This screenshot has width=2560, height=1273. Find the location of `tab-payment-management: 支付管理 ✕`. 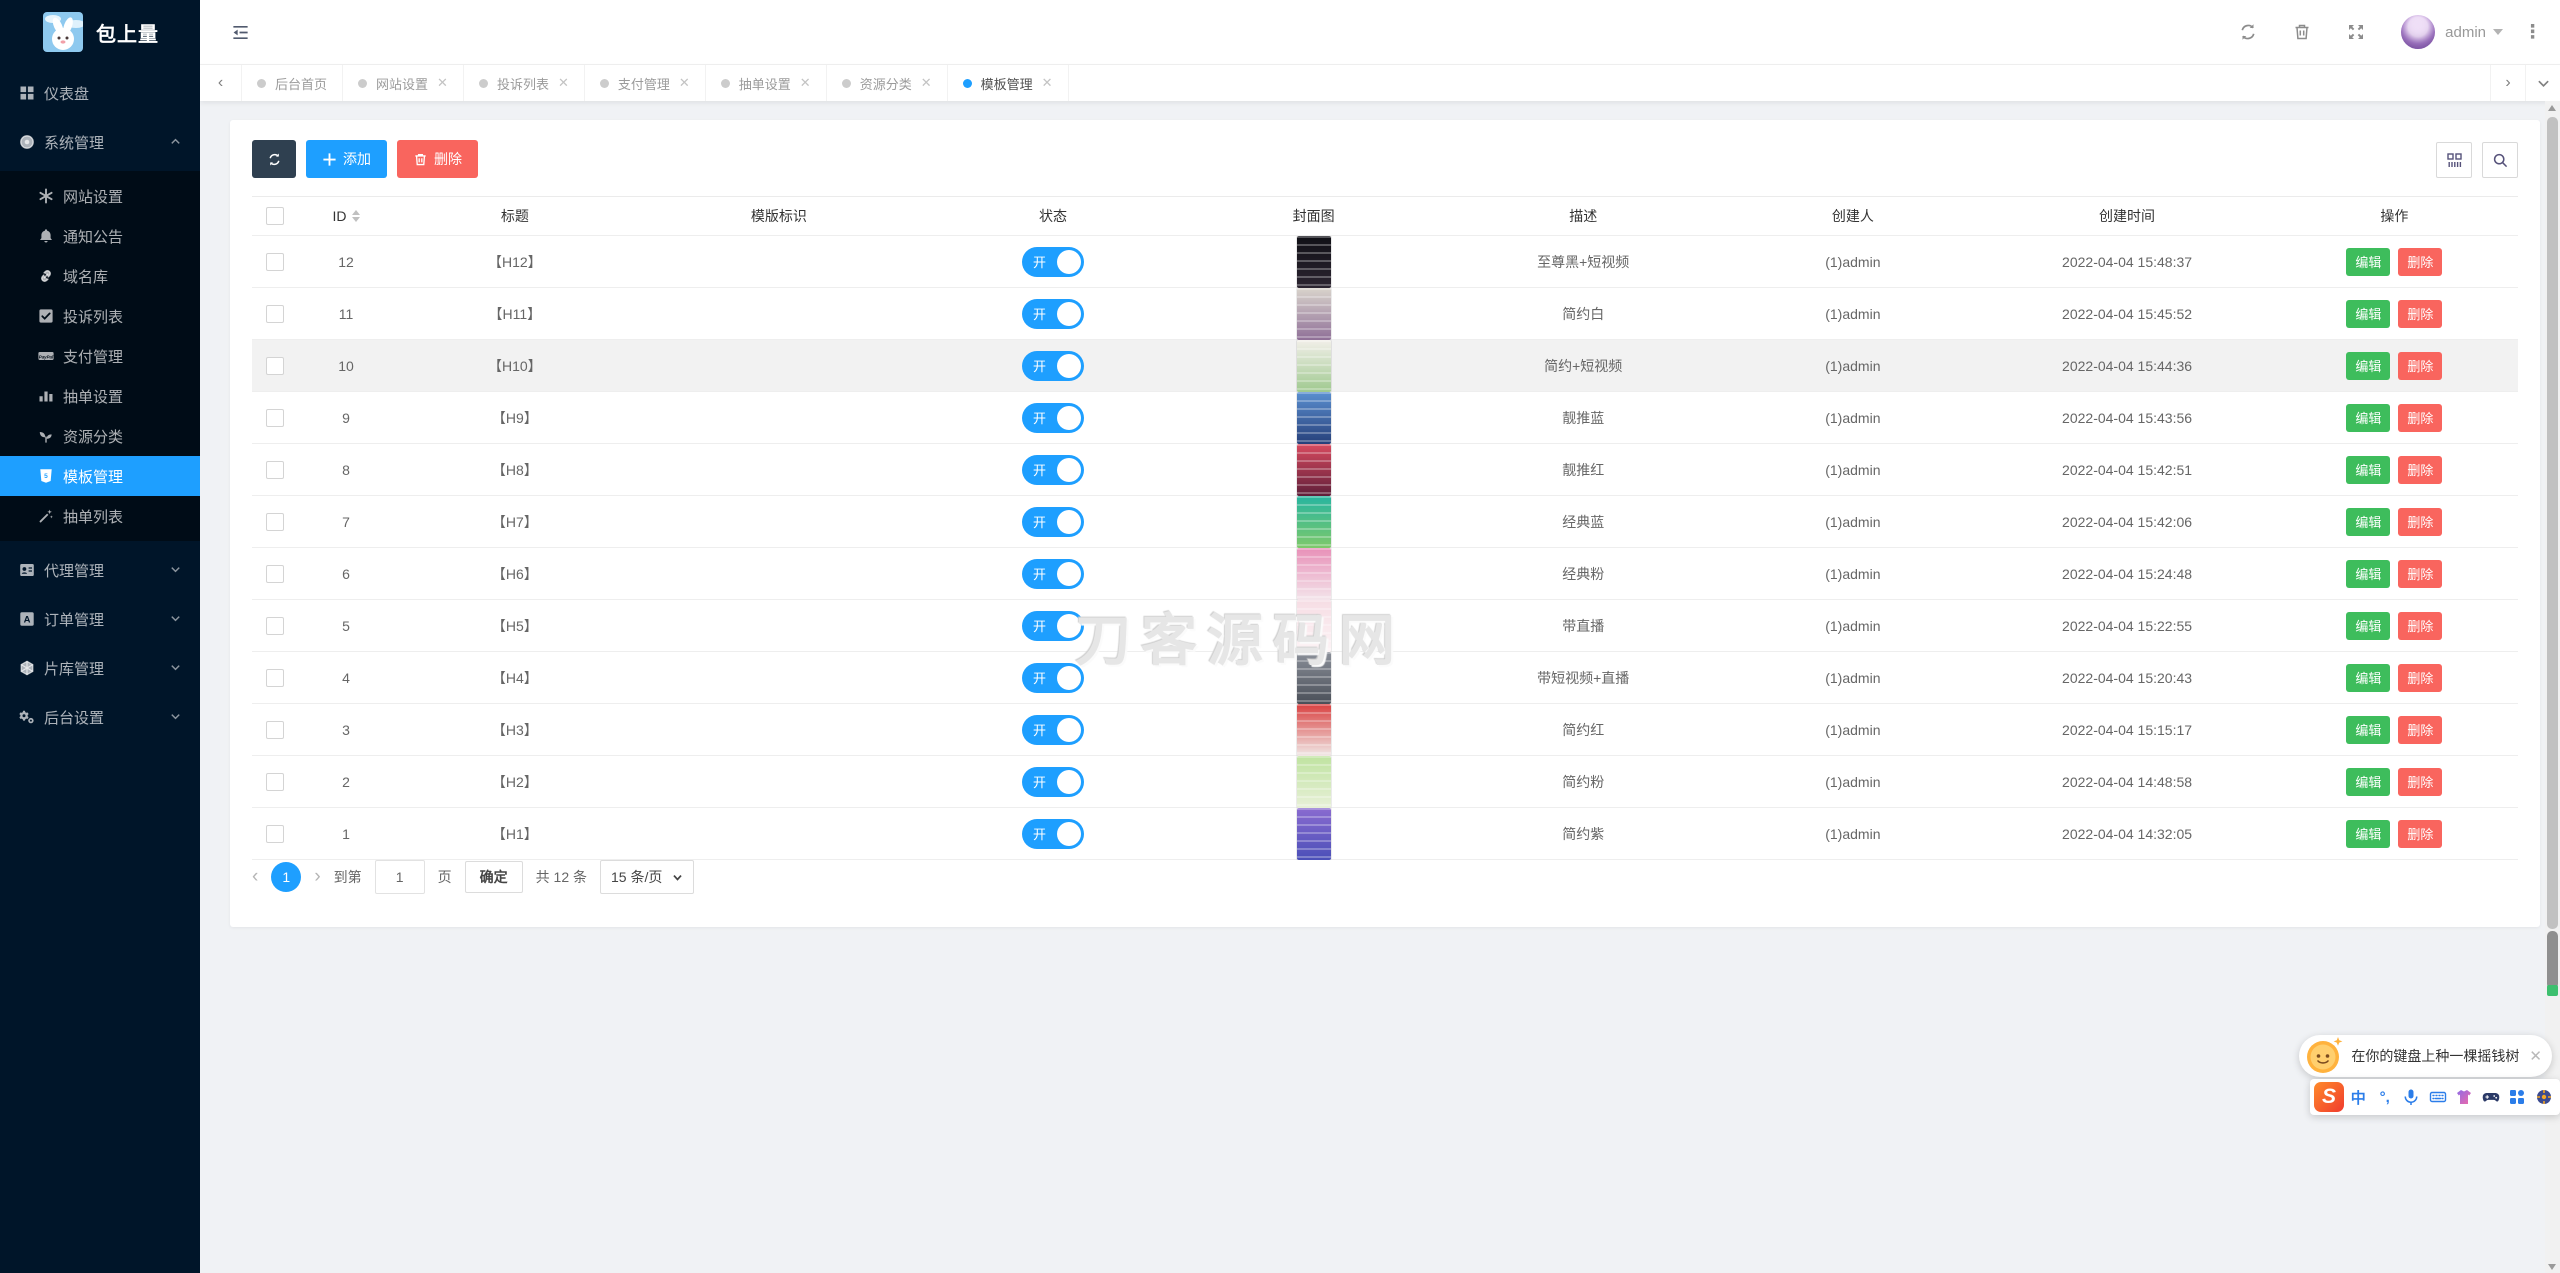

tab-payment-management: 支付管理 ✕ is located at coordinates (645, 83).